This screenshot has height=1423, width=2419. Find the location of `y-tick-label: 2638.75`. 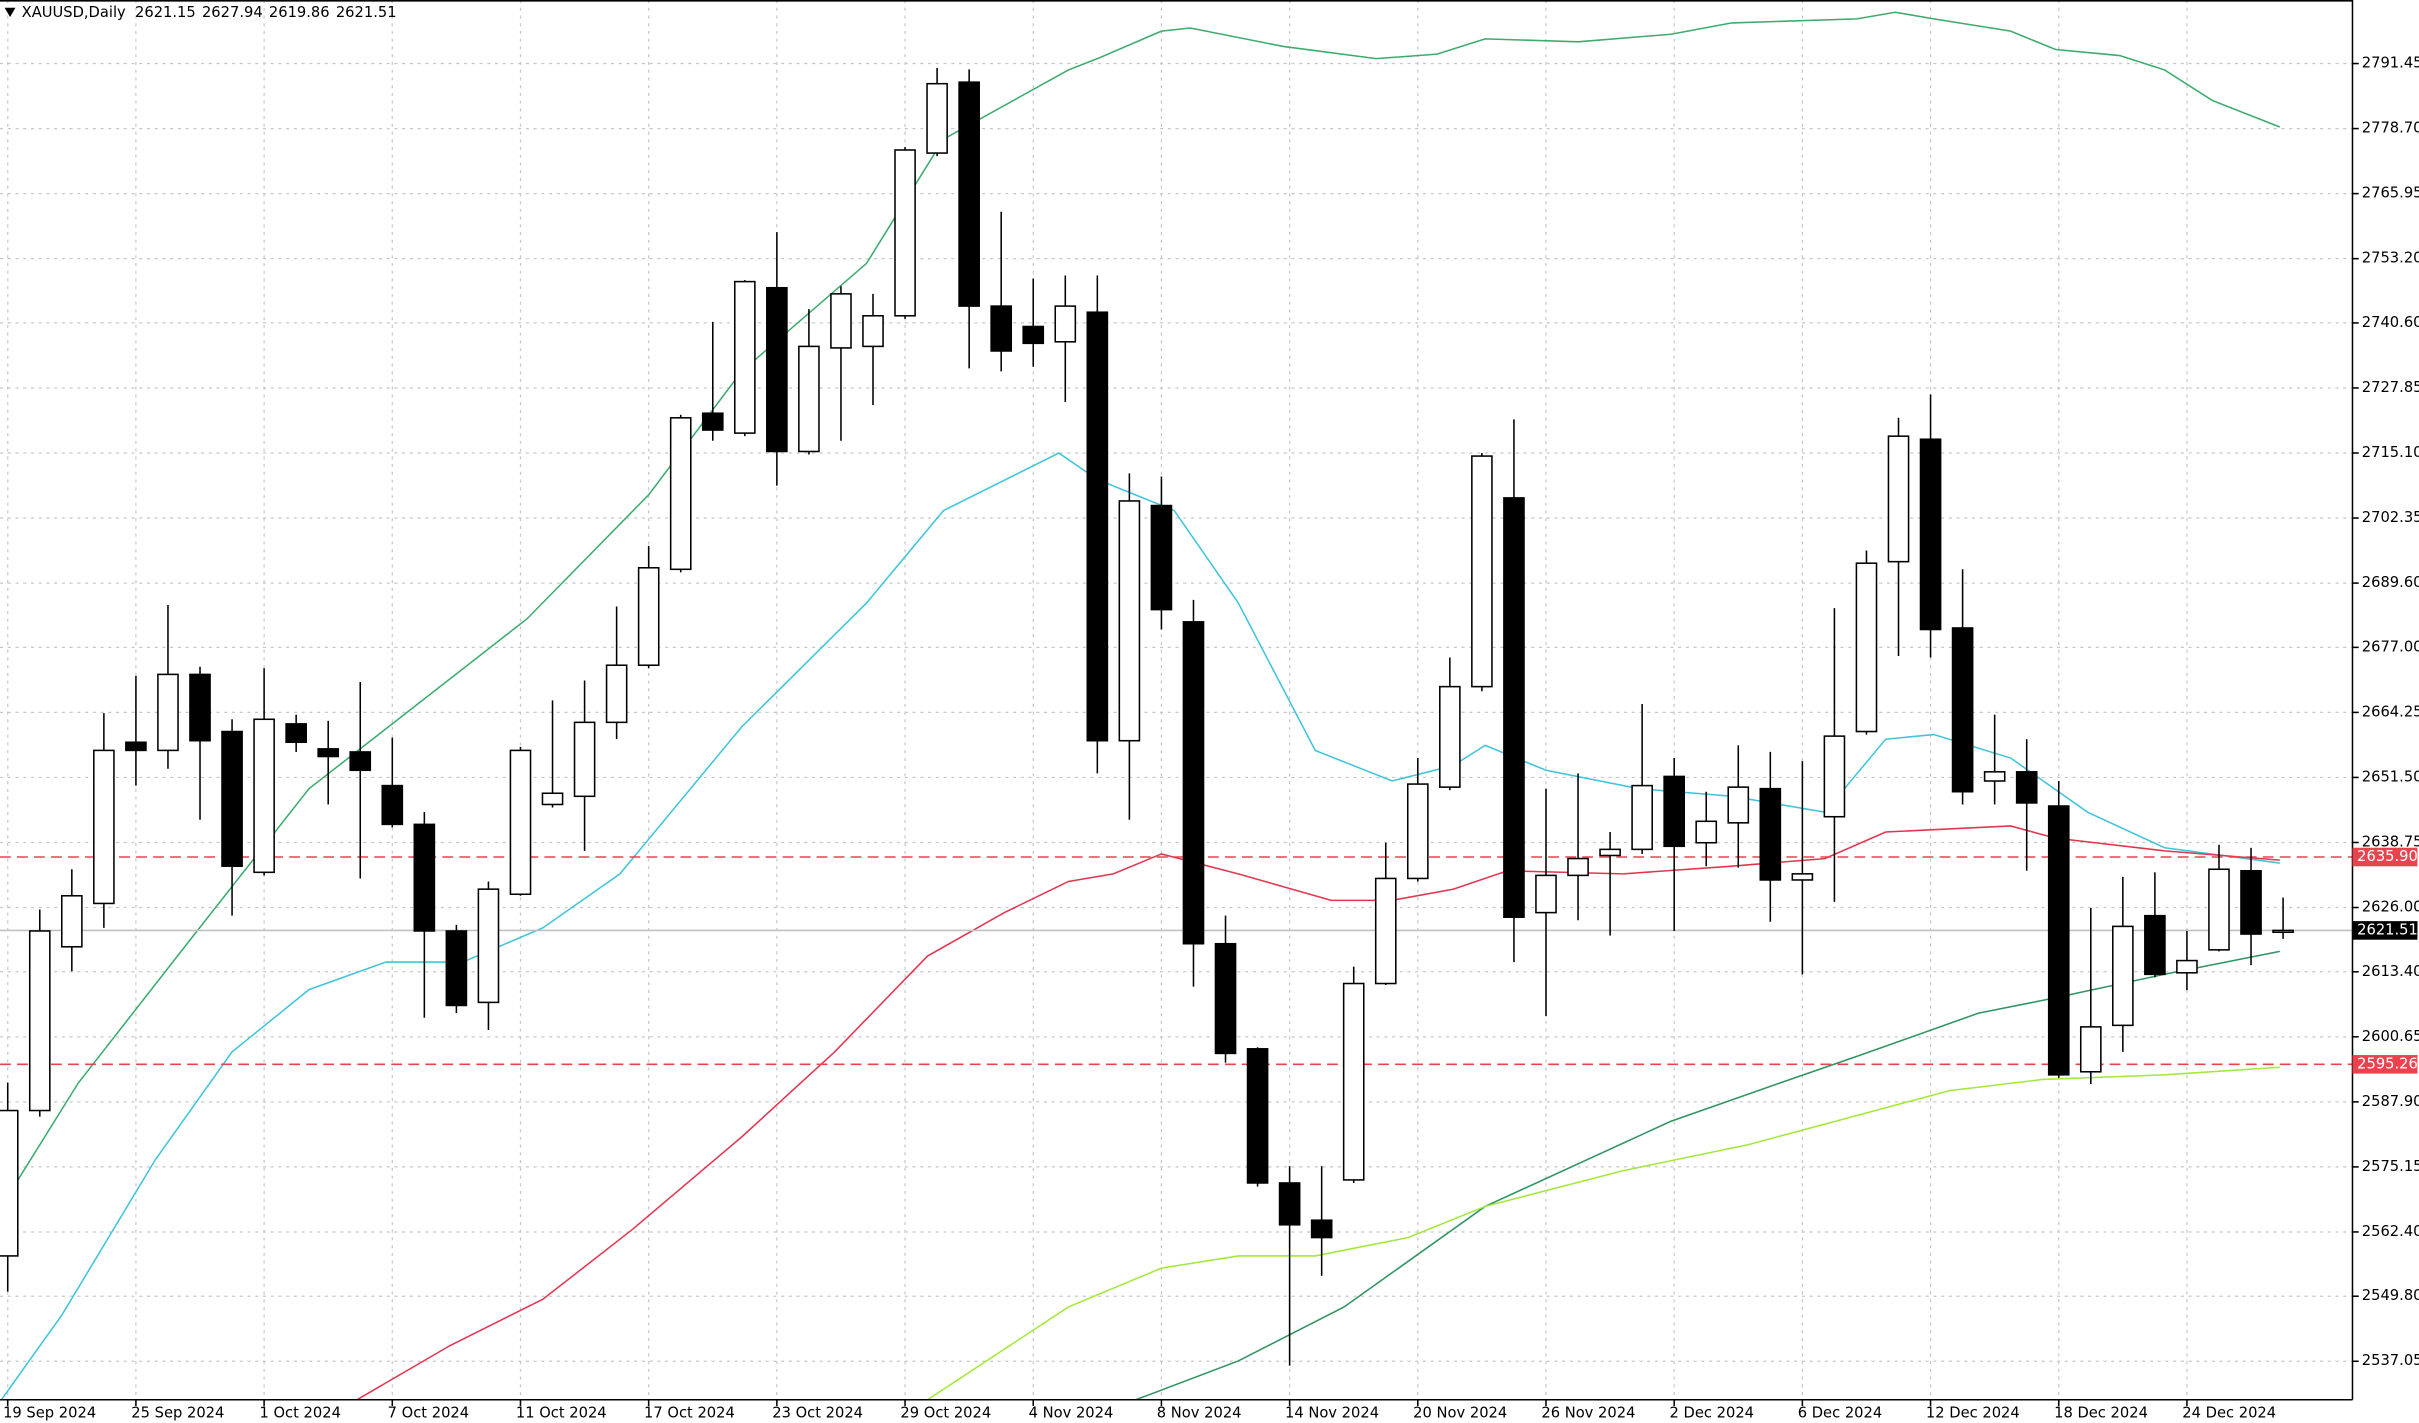

y-tick-label: 2638.75 is located at coordinates (2390, 841).